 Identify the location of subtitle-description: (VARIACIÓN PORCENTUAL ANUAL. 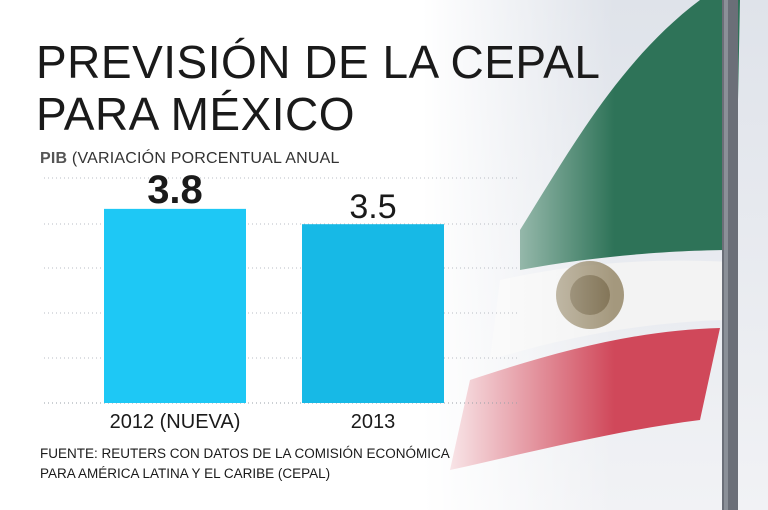
(203, 158).